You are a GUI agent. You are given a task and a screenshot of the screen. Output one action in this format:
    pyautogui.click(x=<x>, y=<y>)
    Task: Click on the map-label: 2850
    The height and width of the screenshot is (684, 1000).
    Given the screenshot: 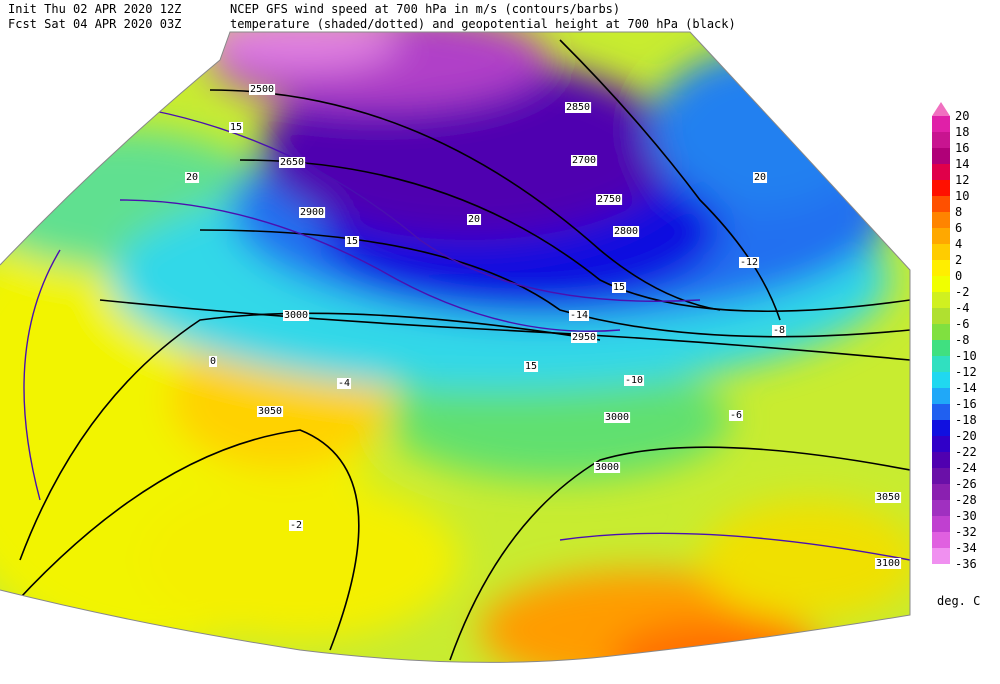 What is the action you would take?
    pyautogui.click(x=578, y=107)
    